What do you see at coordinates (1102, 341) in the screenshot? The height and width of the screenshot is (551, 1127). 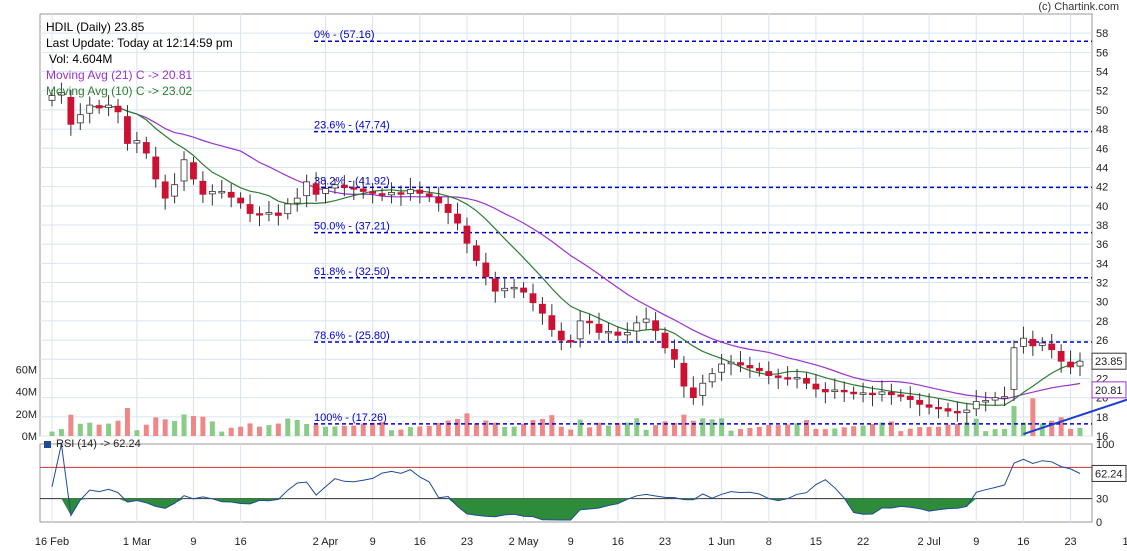 I see `price-tick-label: 26` at bounding box center [1102, 341].